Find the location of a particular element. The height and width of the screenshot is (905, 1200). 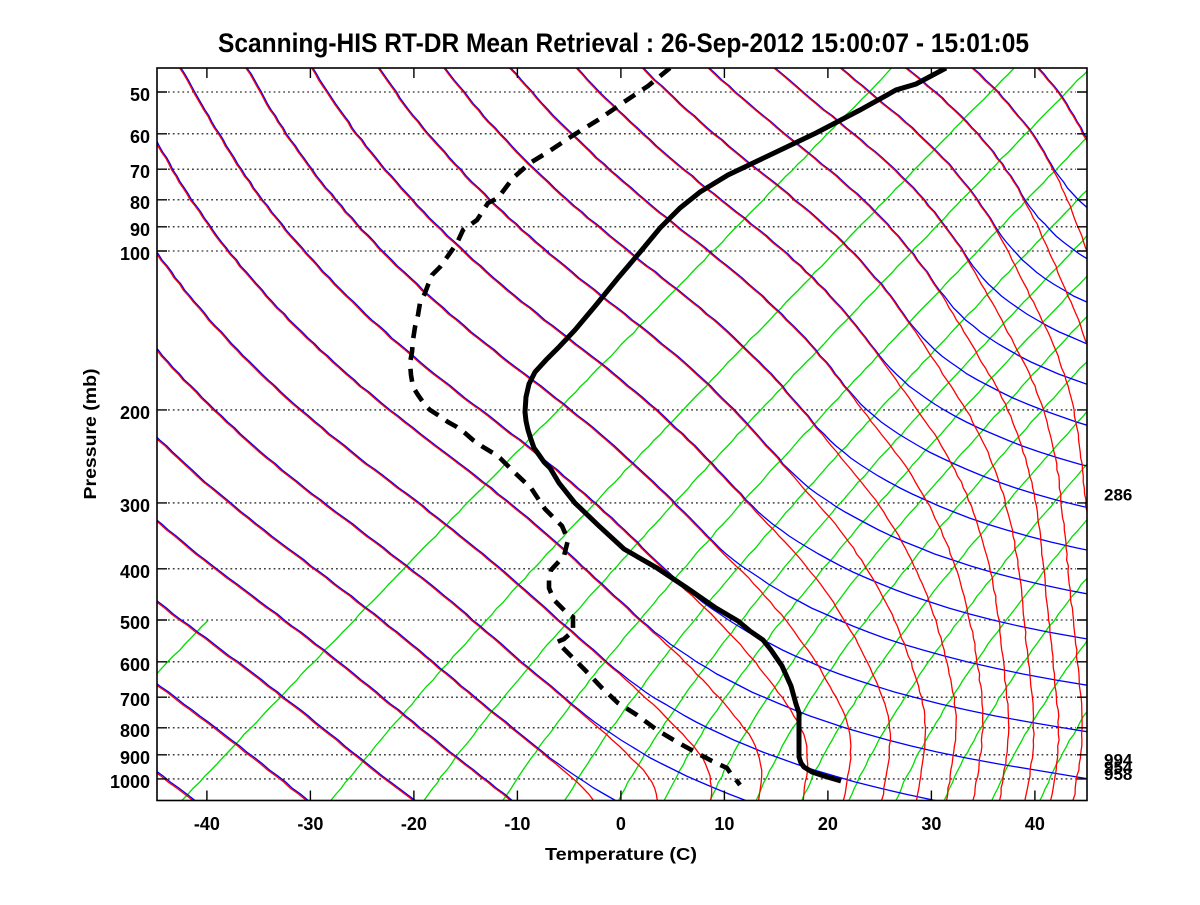

svg-text: 958 is located at coordinates (1118, 774).